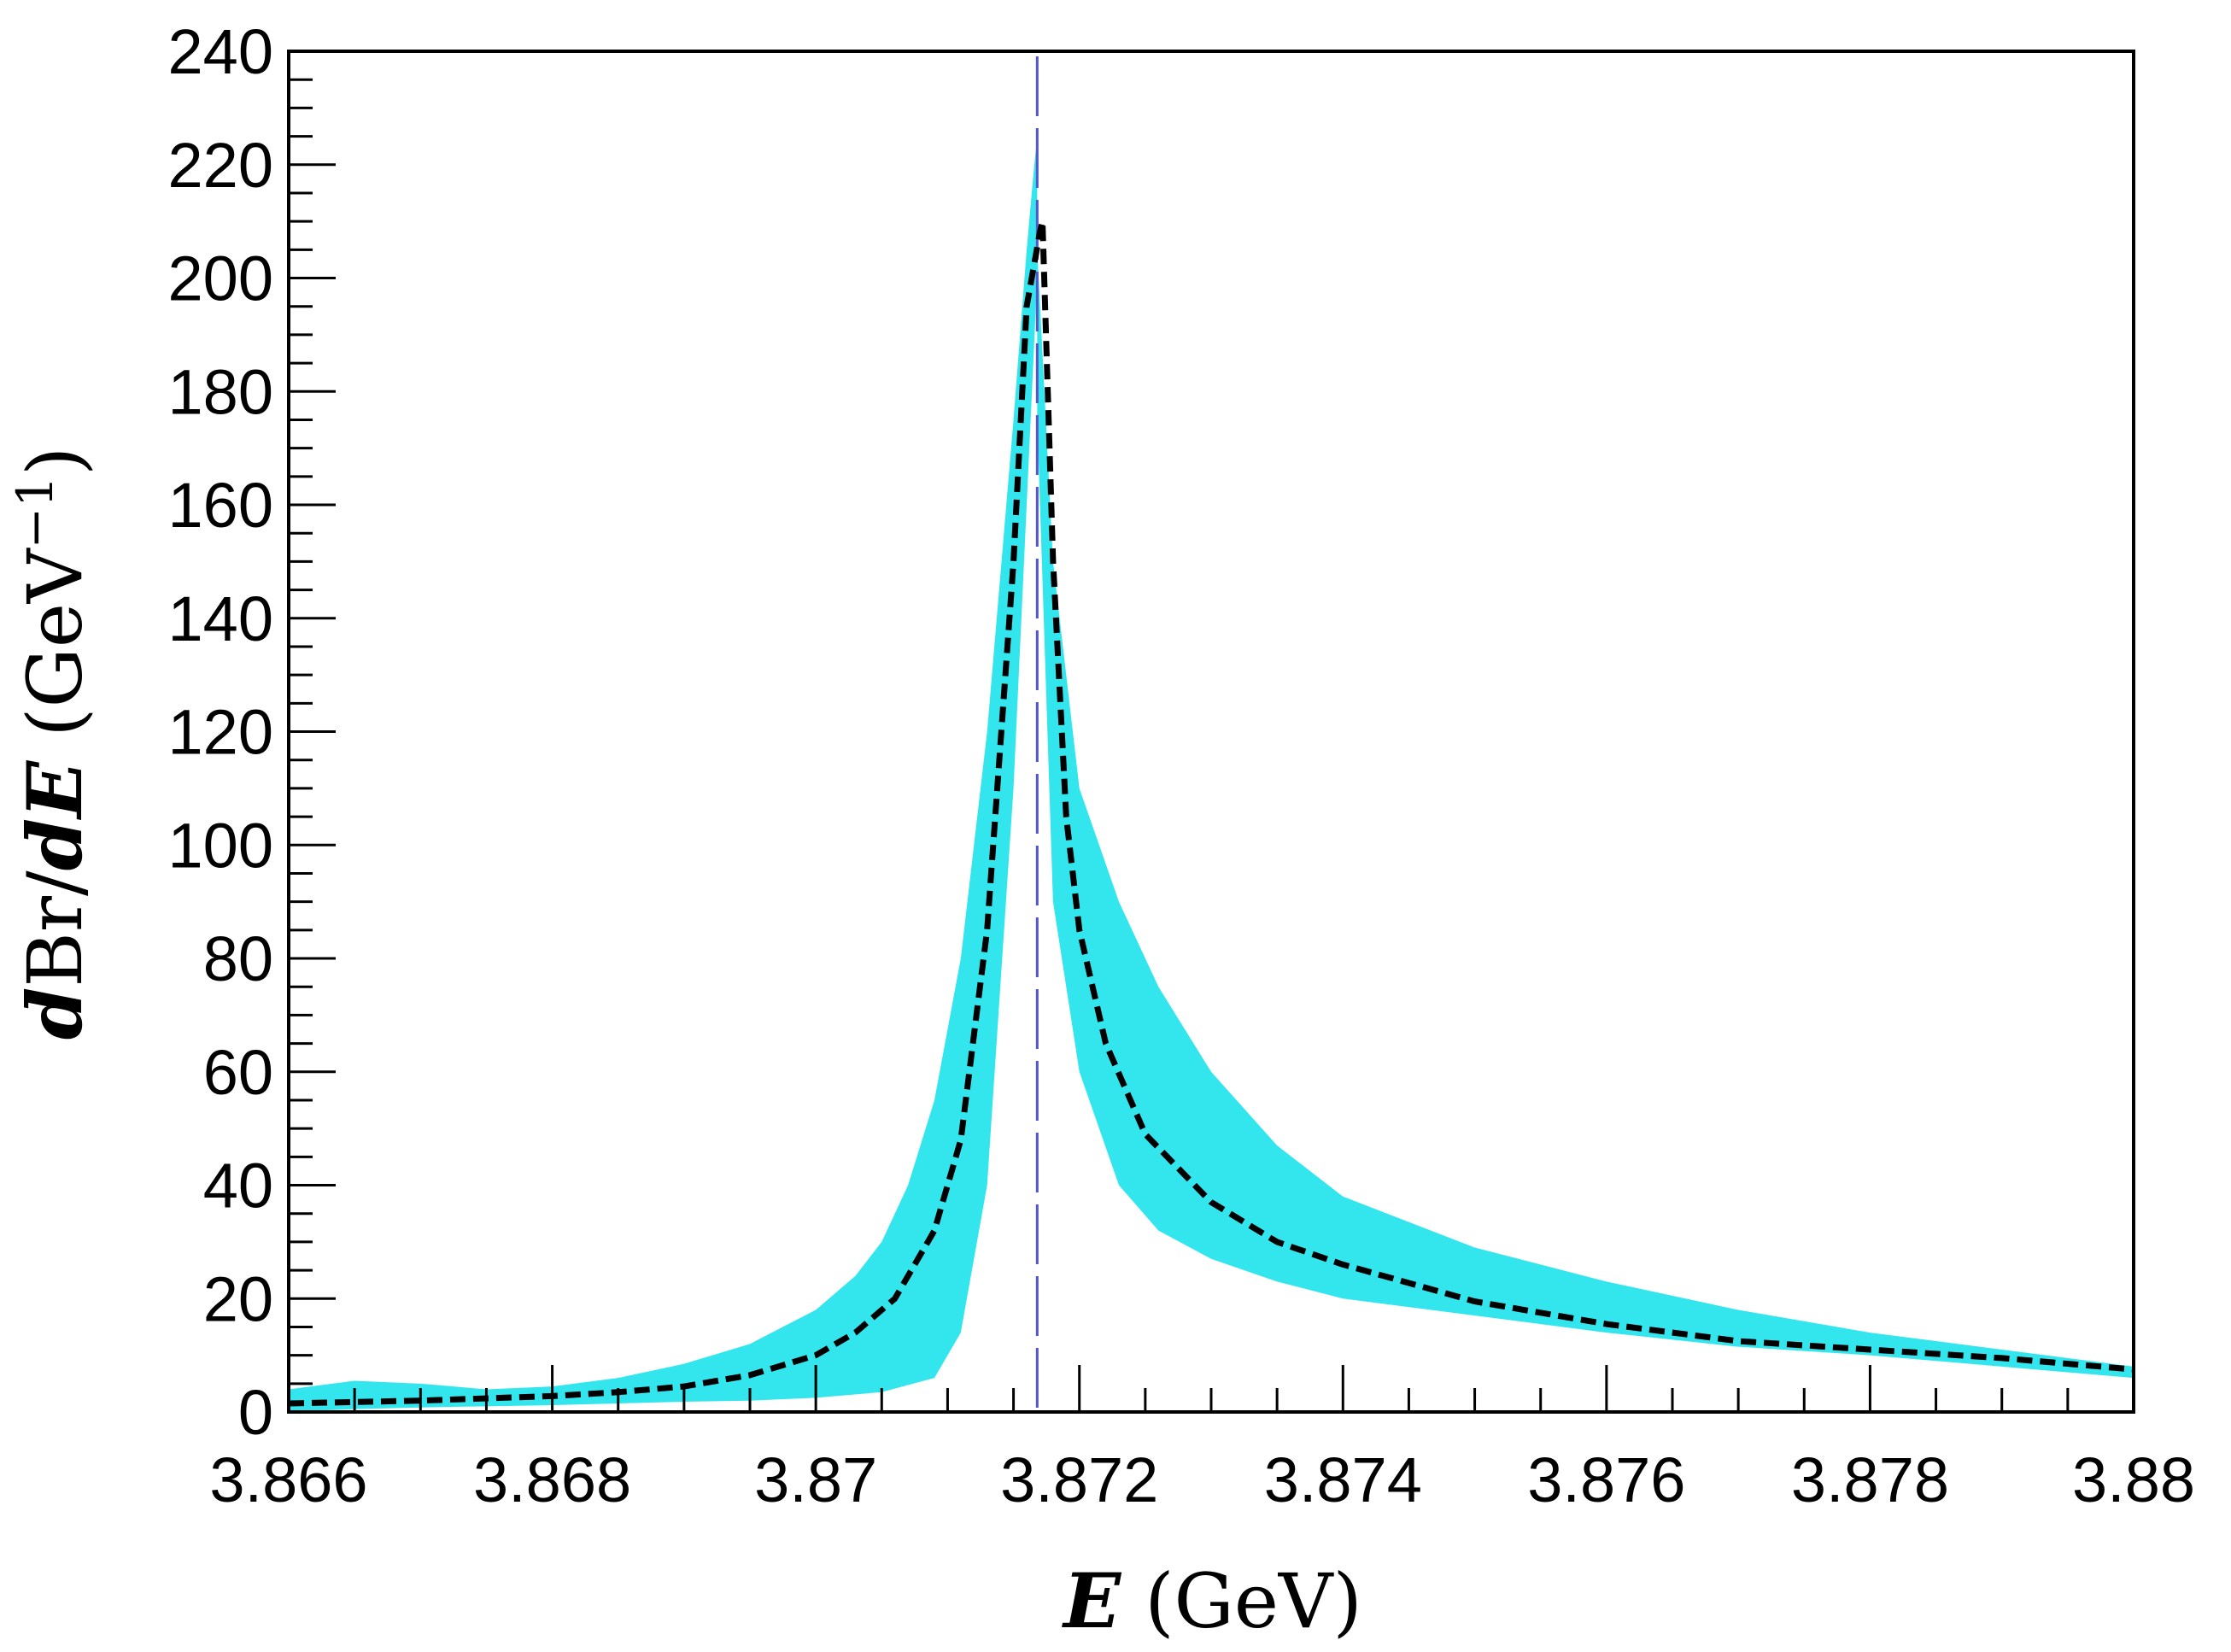 This screenshot has height=1652, width=2231. What do you see at coordinates (1211, 1600) in the screenshot?
I see `x-axis-label: E (GeV)` at bounding box center [1211, 1600].